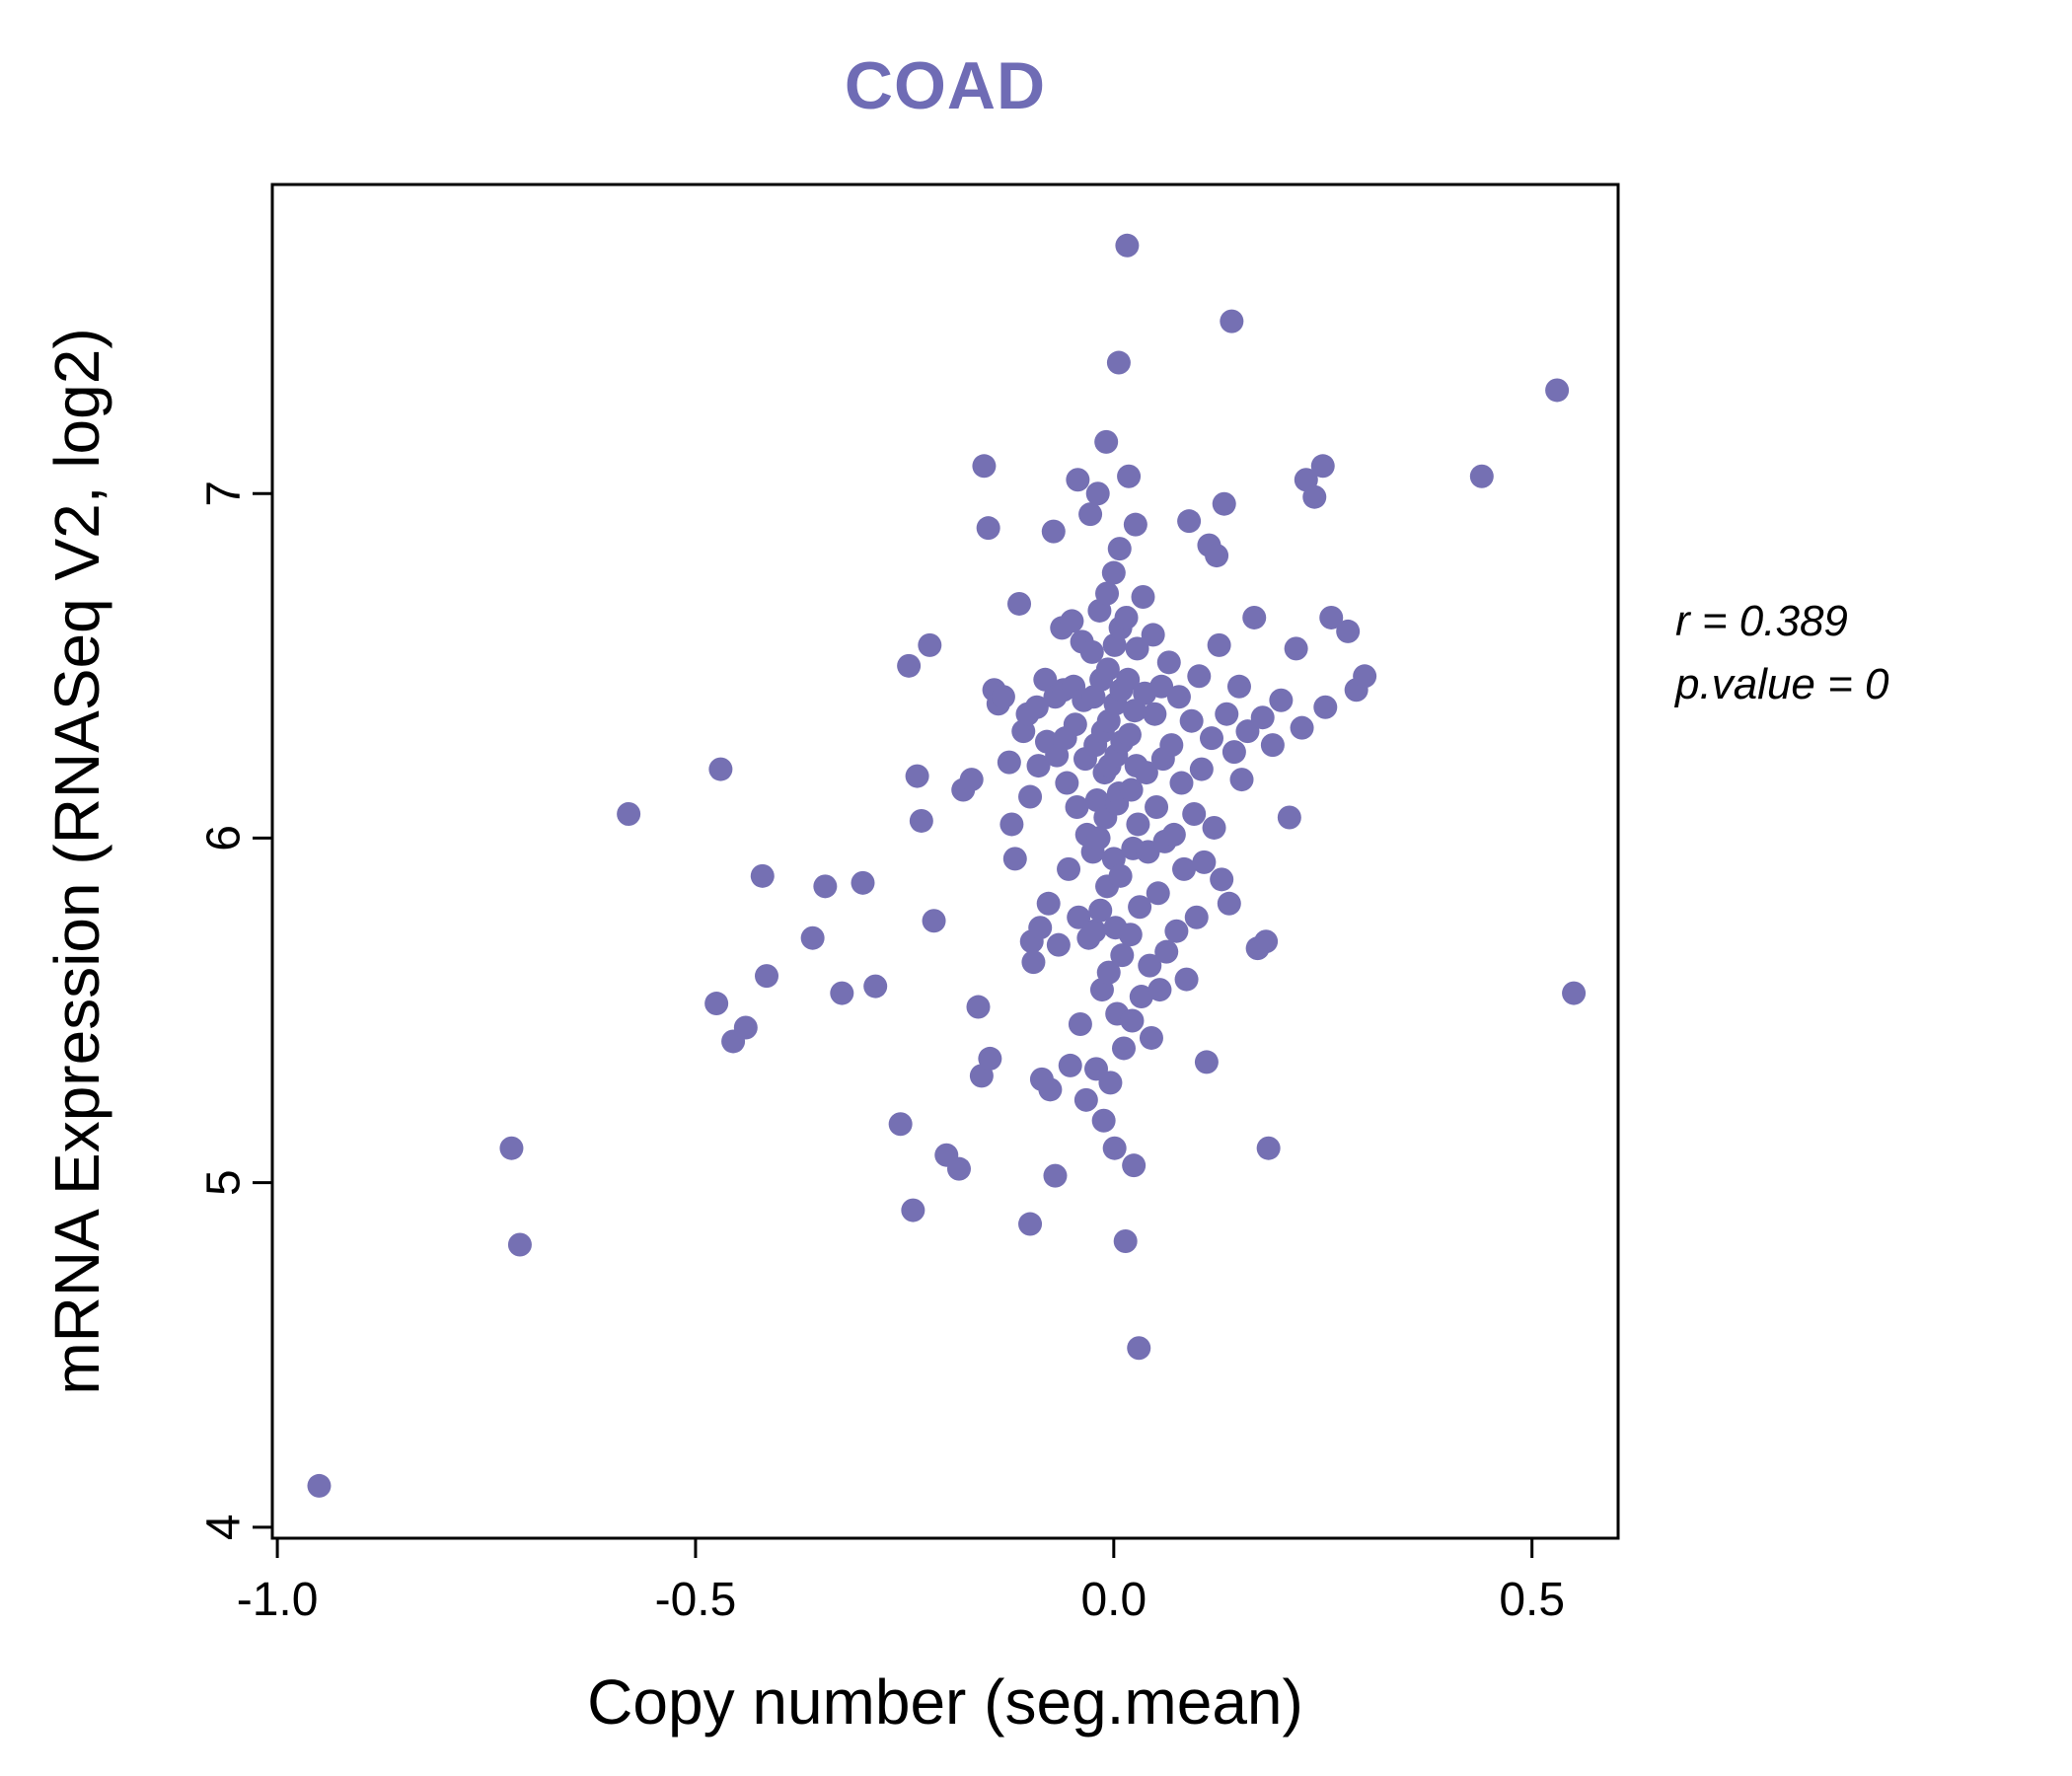 This screenshot has height=1776, width=2072. What do you see at coordinates (1532, 1600) in the screenshot?
I see `x-tick-label: 0.5` at bounding box center [1532, 1600].